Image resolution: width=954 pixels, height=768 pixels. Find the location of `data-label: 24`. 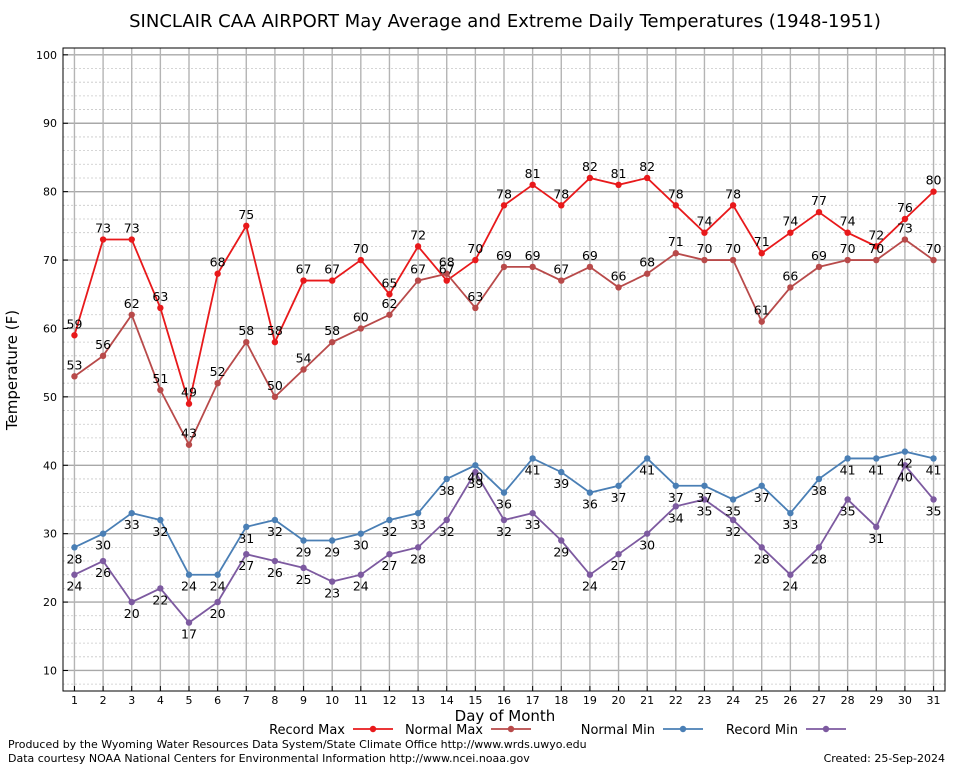

data-label: 24 is located at coordinates (218, 586).